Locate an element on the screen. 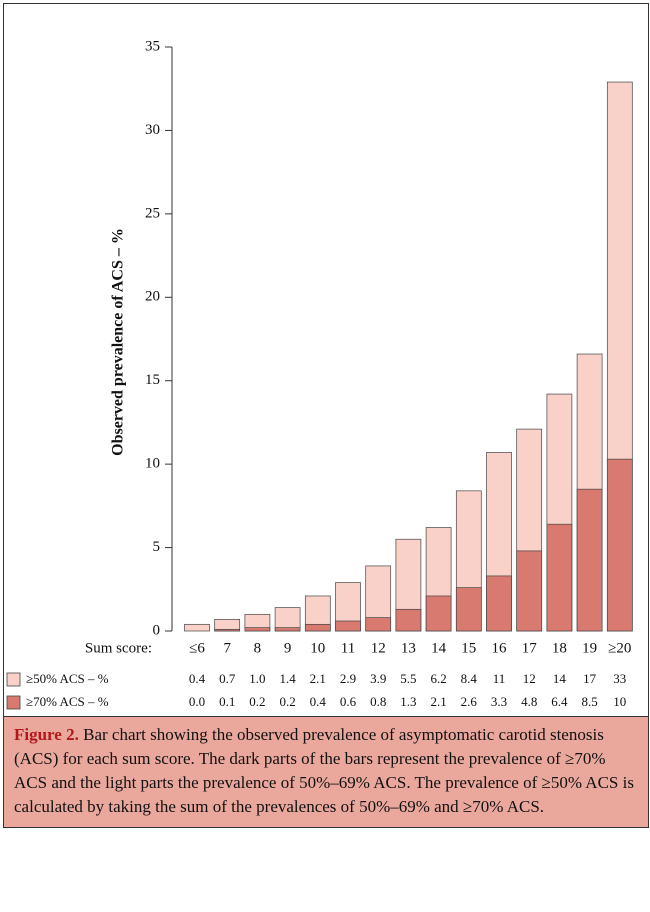 The image size is (650, 912). value-label: 5.5 is located at coordinates (408, 678).